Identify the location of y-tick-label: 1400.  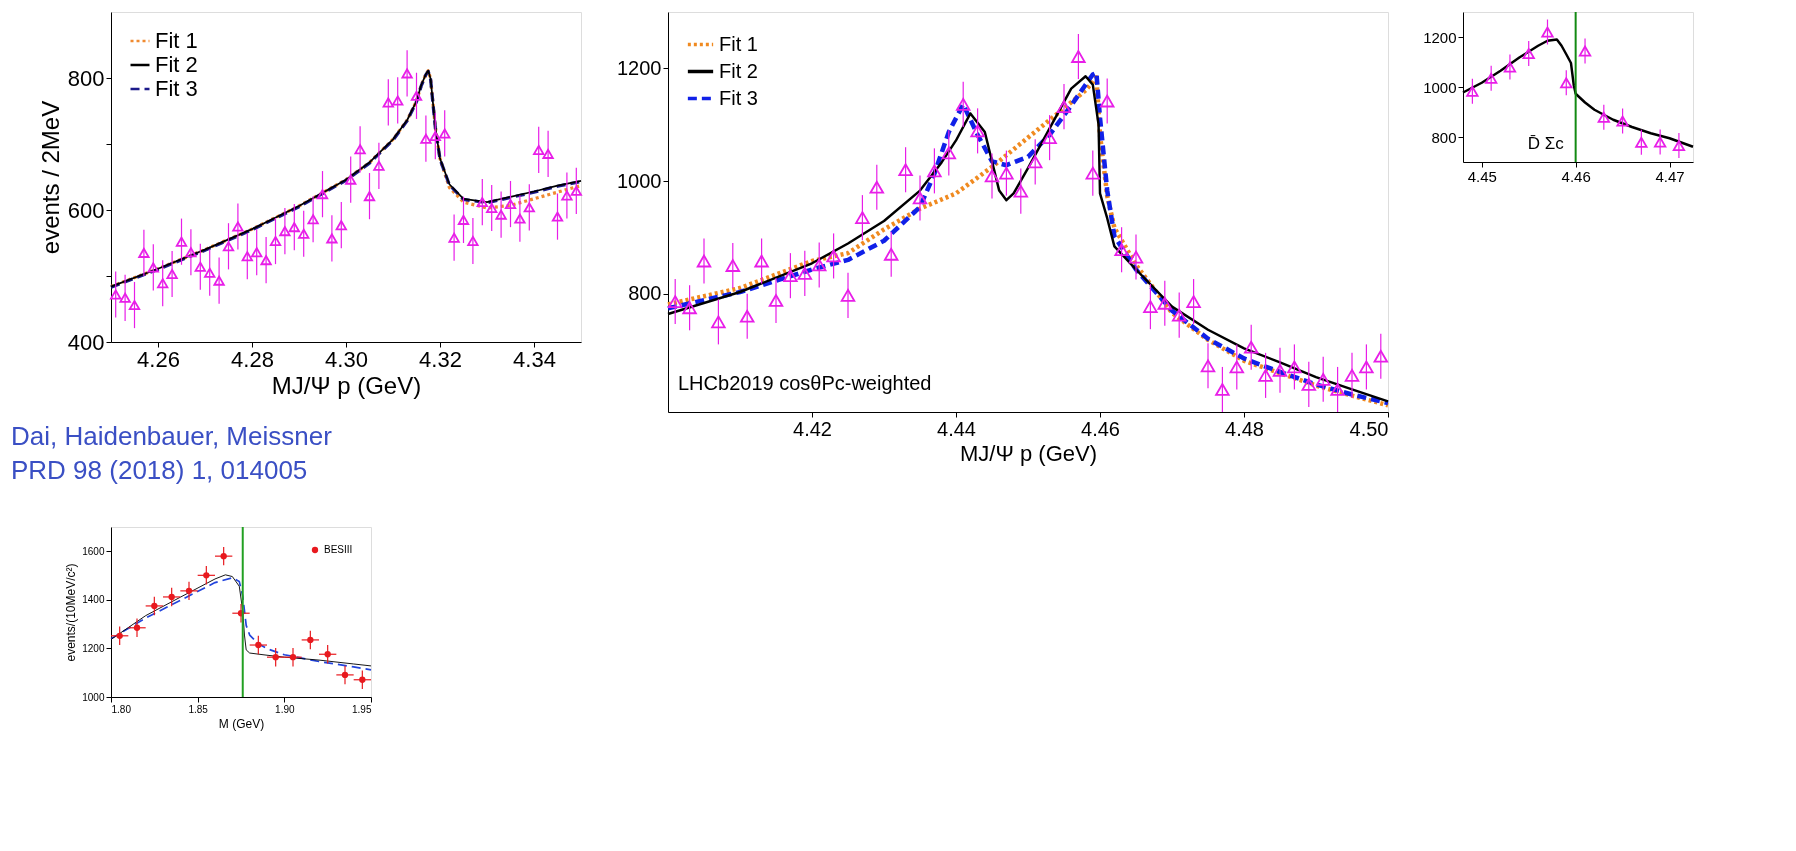
(93, 600).